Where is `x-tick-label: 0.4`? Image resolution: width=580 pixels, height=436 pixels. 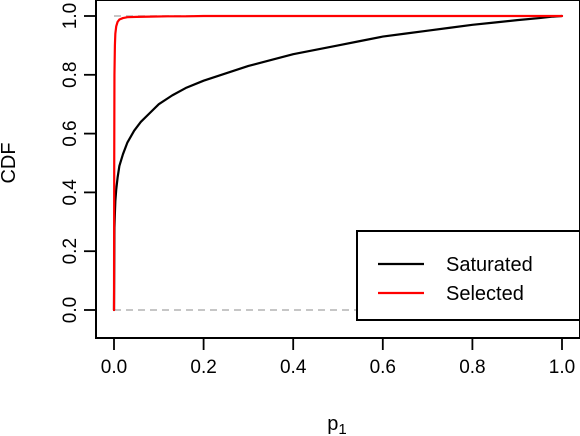
x-tick-label: 0.4 is located at coordinates (293, 367).